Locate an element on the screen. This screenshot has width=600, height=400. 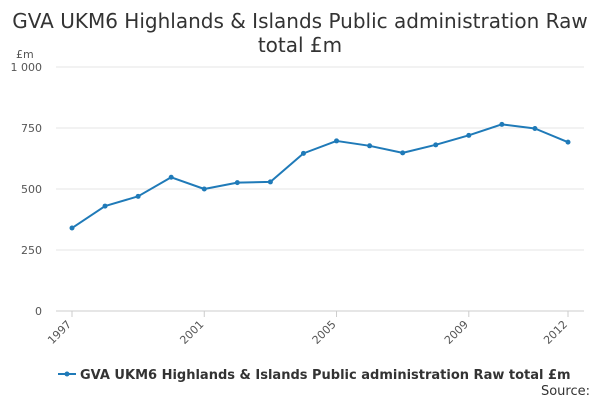
data-point-2002 is located at coordinates (237, 183).